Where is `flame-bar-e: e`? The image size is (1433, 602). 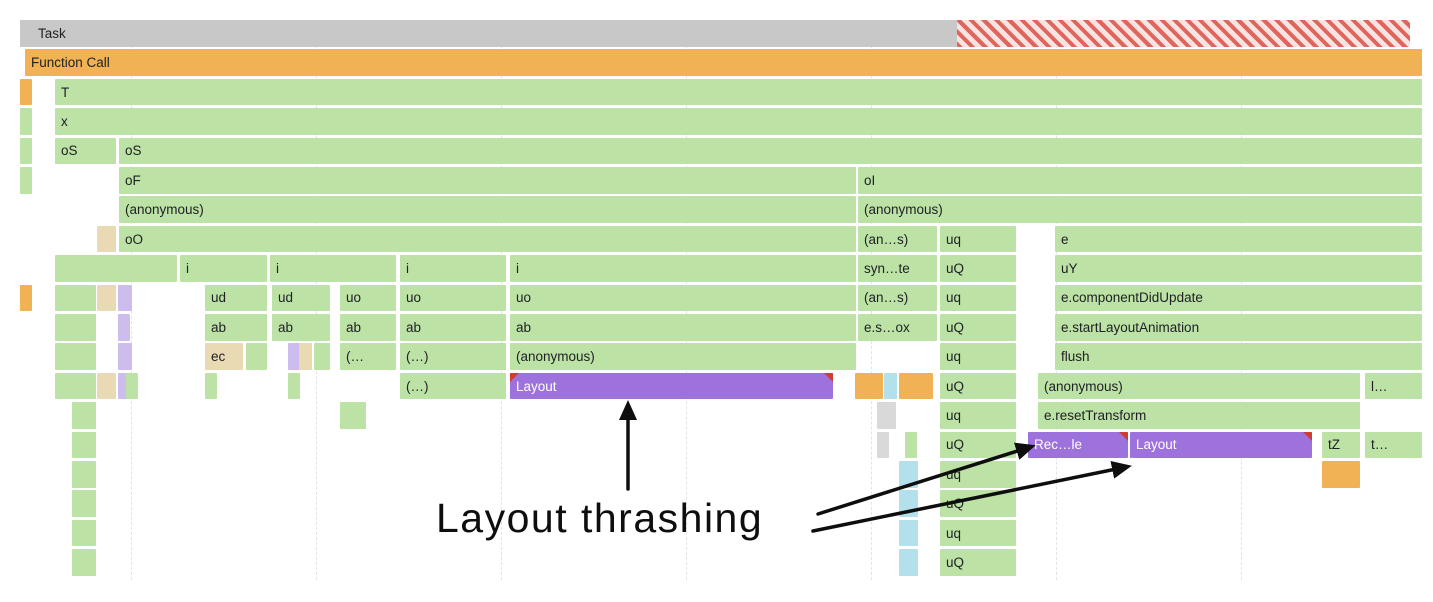 flame-bar-e: e is located at coordinates (1238, 239).